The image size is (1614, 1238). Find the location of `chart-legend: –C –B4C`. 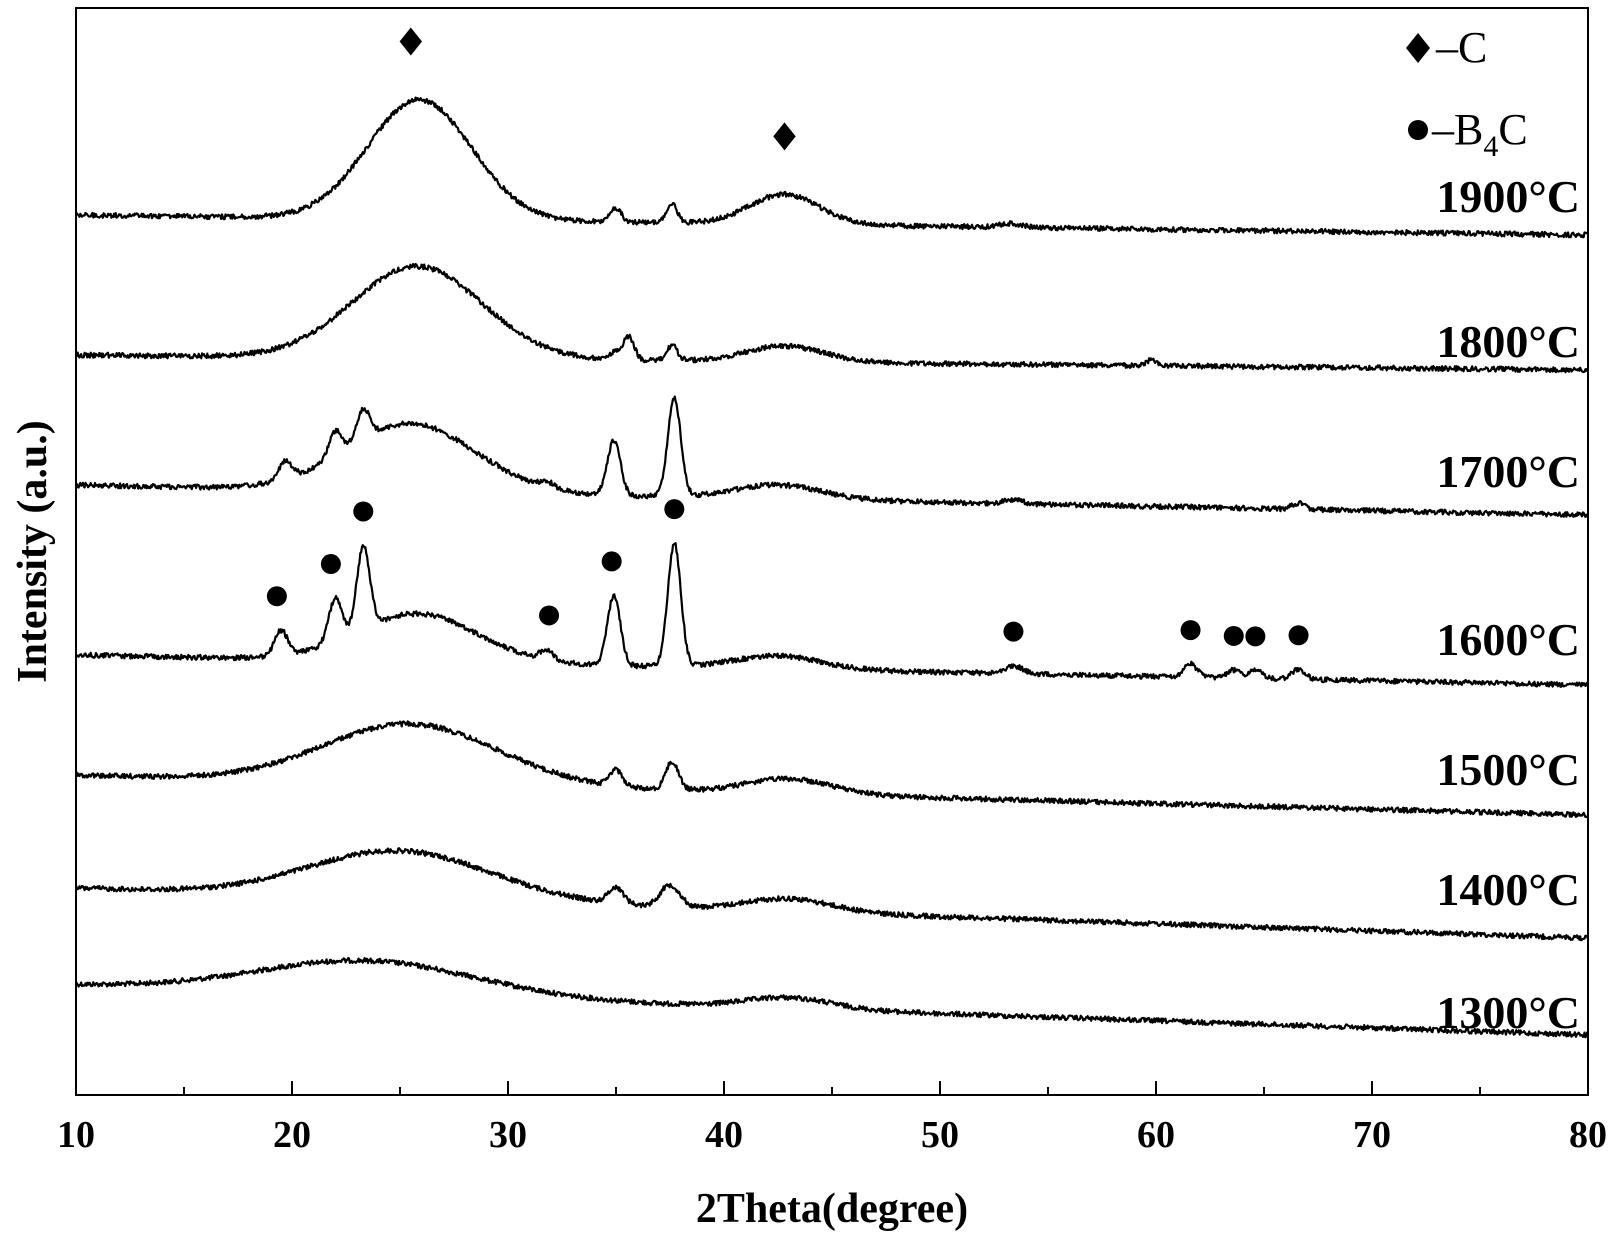

chart-legend: –C –B4C is located at coordinates (1467, 93).